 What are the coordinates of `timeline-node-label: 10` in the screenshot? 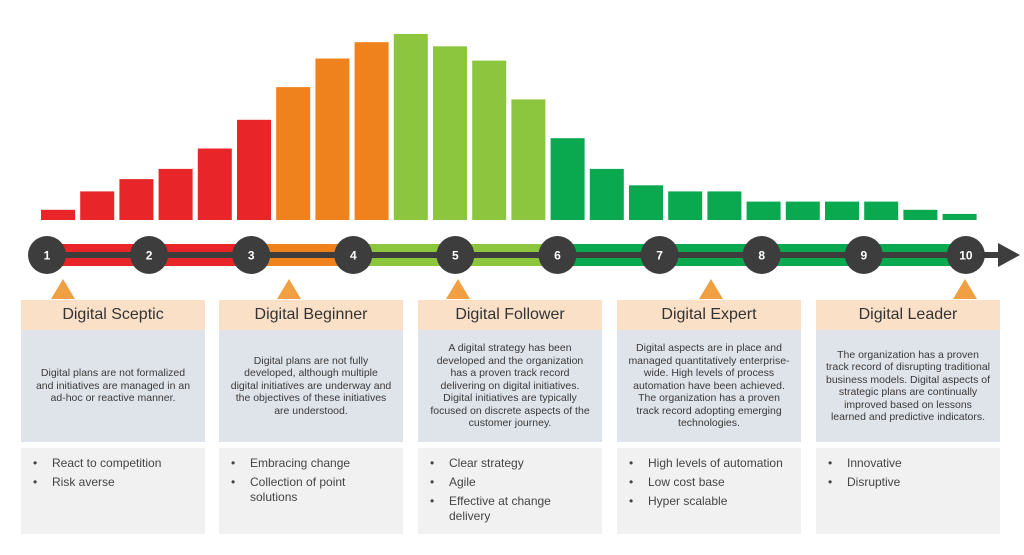 It's located at (966, 256).